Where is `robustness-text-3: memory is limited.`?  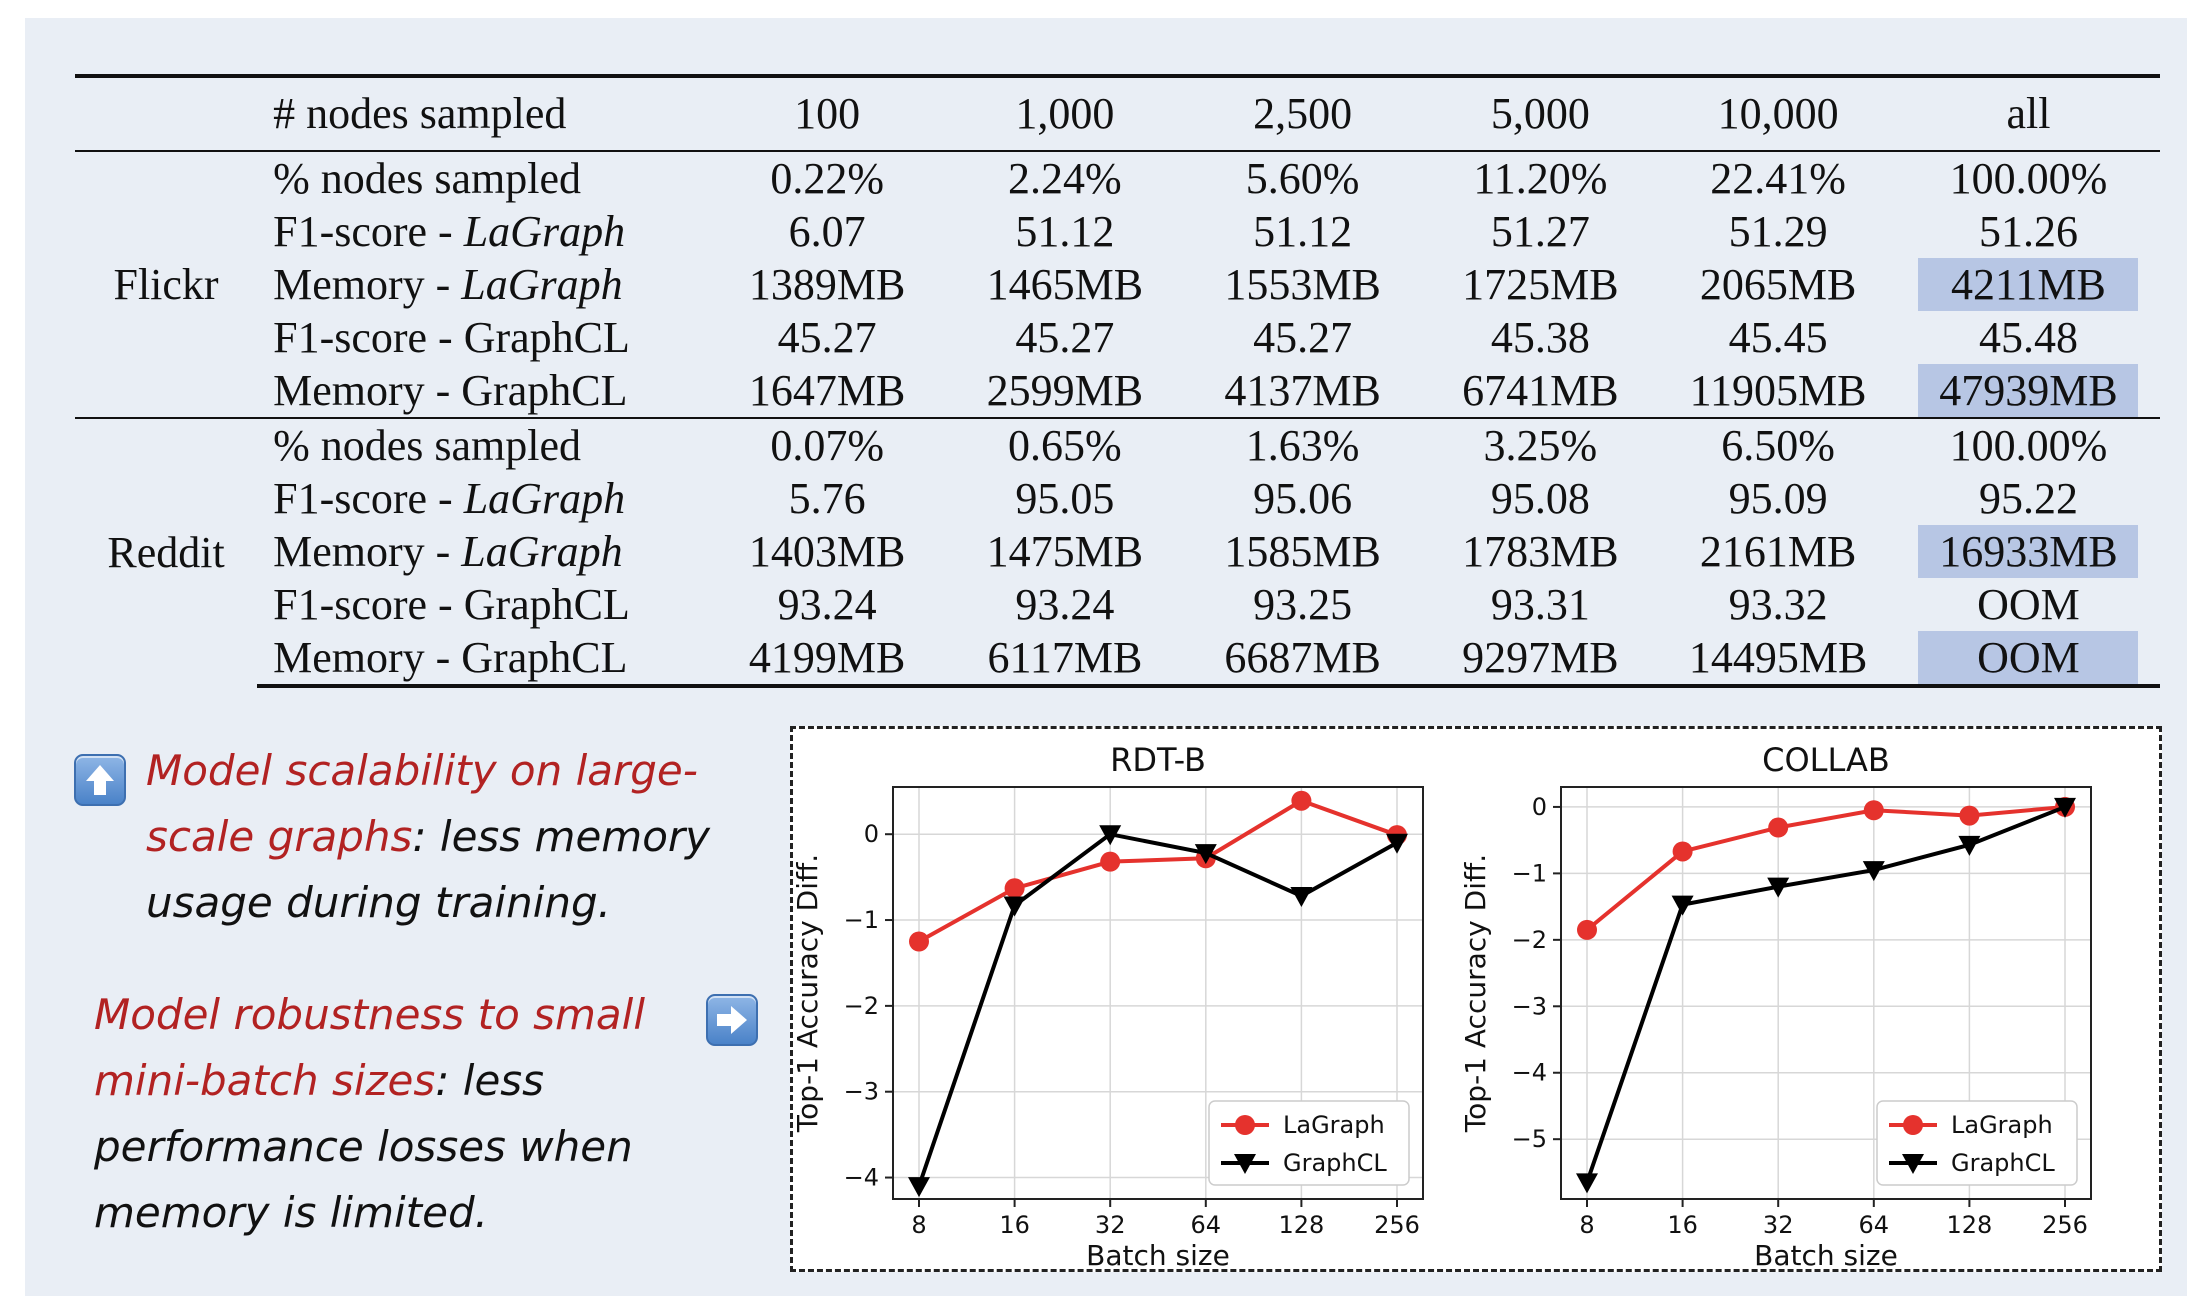 robustness-text-3: memory is limited. is located at coordinates (291, 1212).